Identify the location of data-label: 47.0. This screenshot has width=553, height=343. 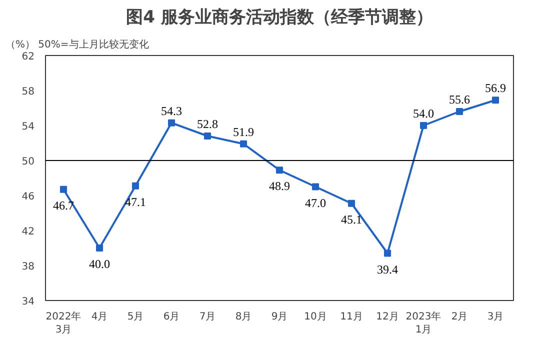
(315, 203).